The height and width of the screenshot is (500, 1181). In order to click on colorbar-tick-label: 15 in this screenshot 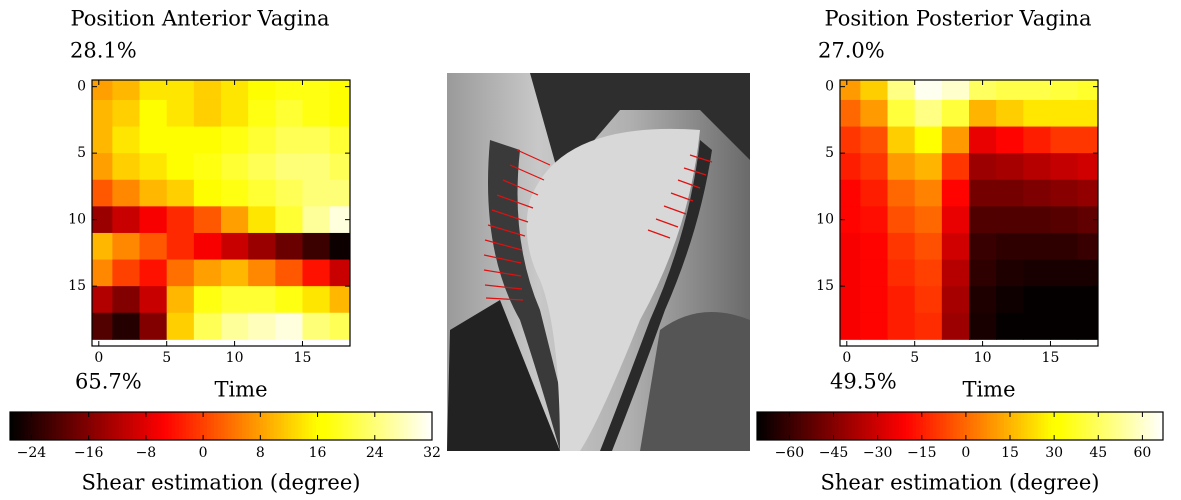, I will do `click(1010, 453)`.